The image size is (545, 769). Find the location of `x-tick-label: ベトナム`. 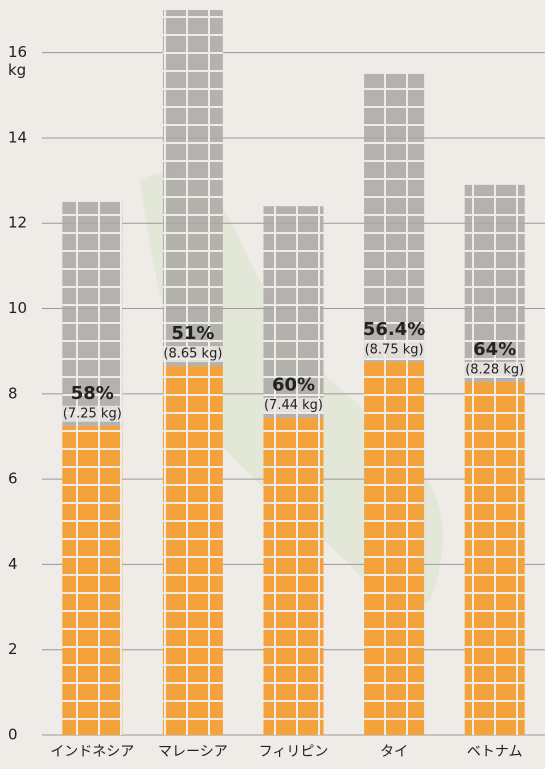

x-tick-label: ベトナム is located at coordinates (495, 752).